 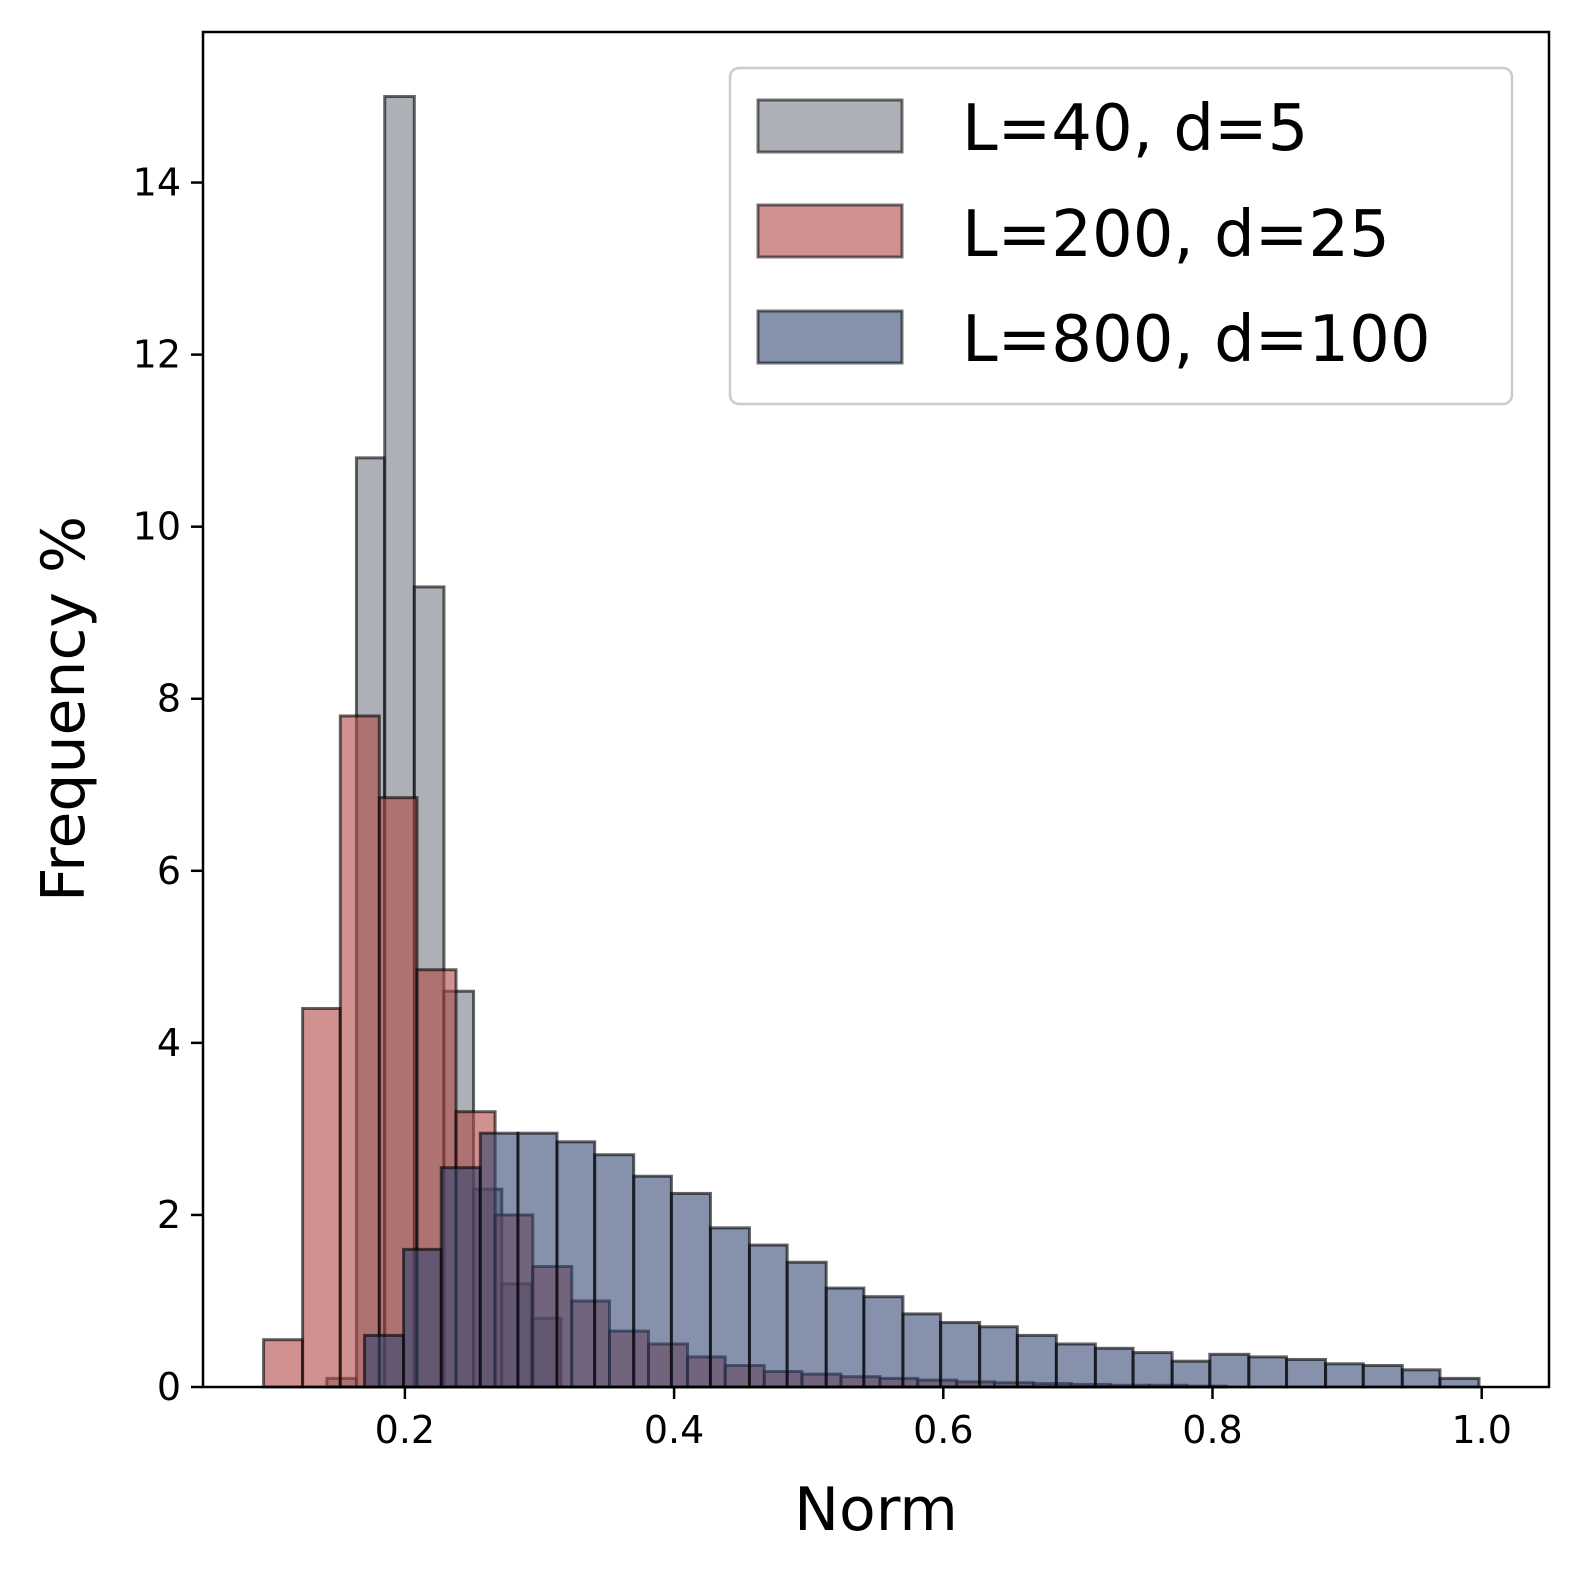 I want to click on y-tick-label: 0, so click(x=169, y=1387).